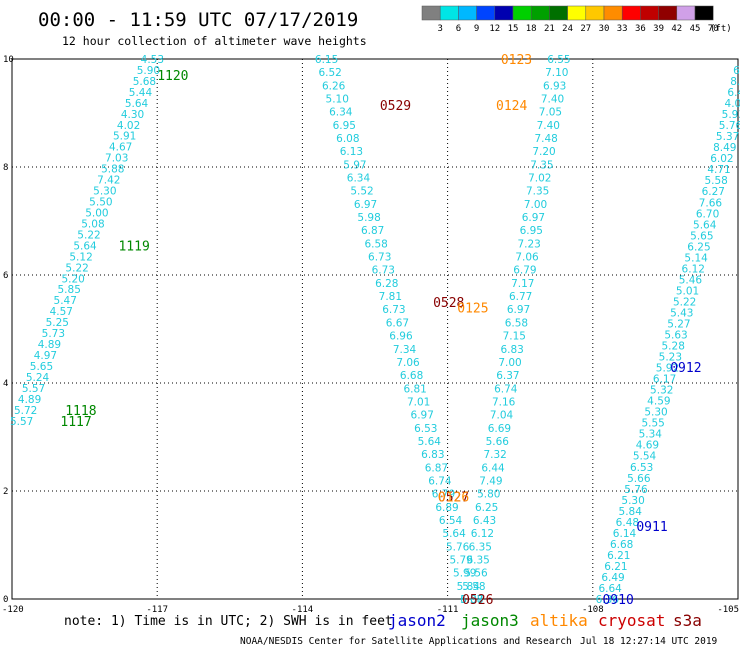  I want to click on data-point: 6.49, so click(612, 578).